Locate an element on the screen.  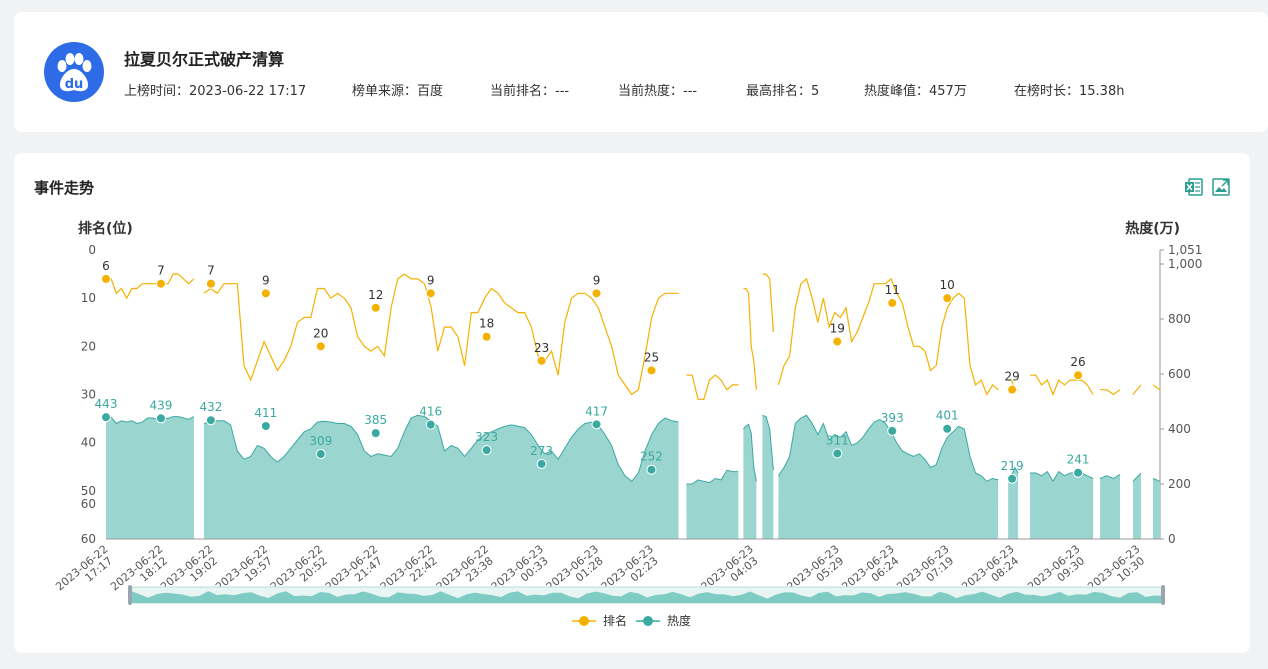
right-axis-tick-label: 0 is located at coordinates (1172, 539).